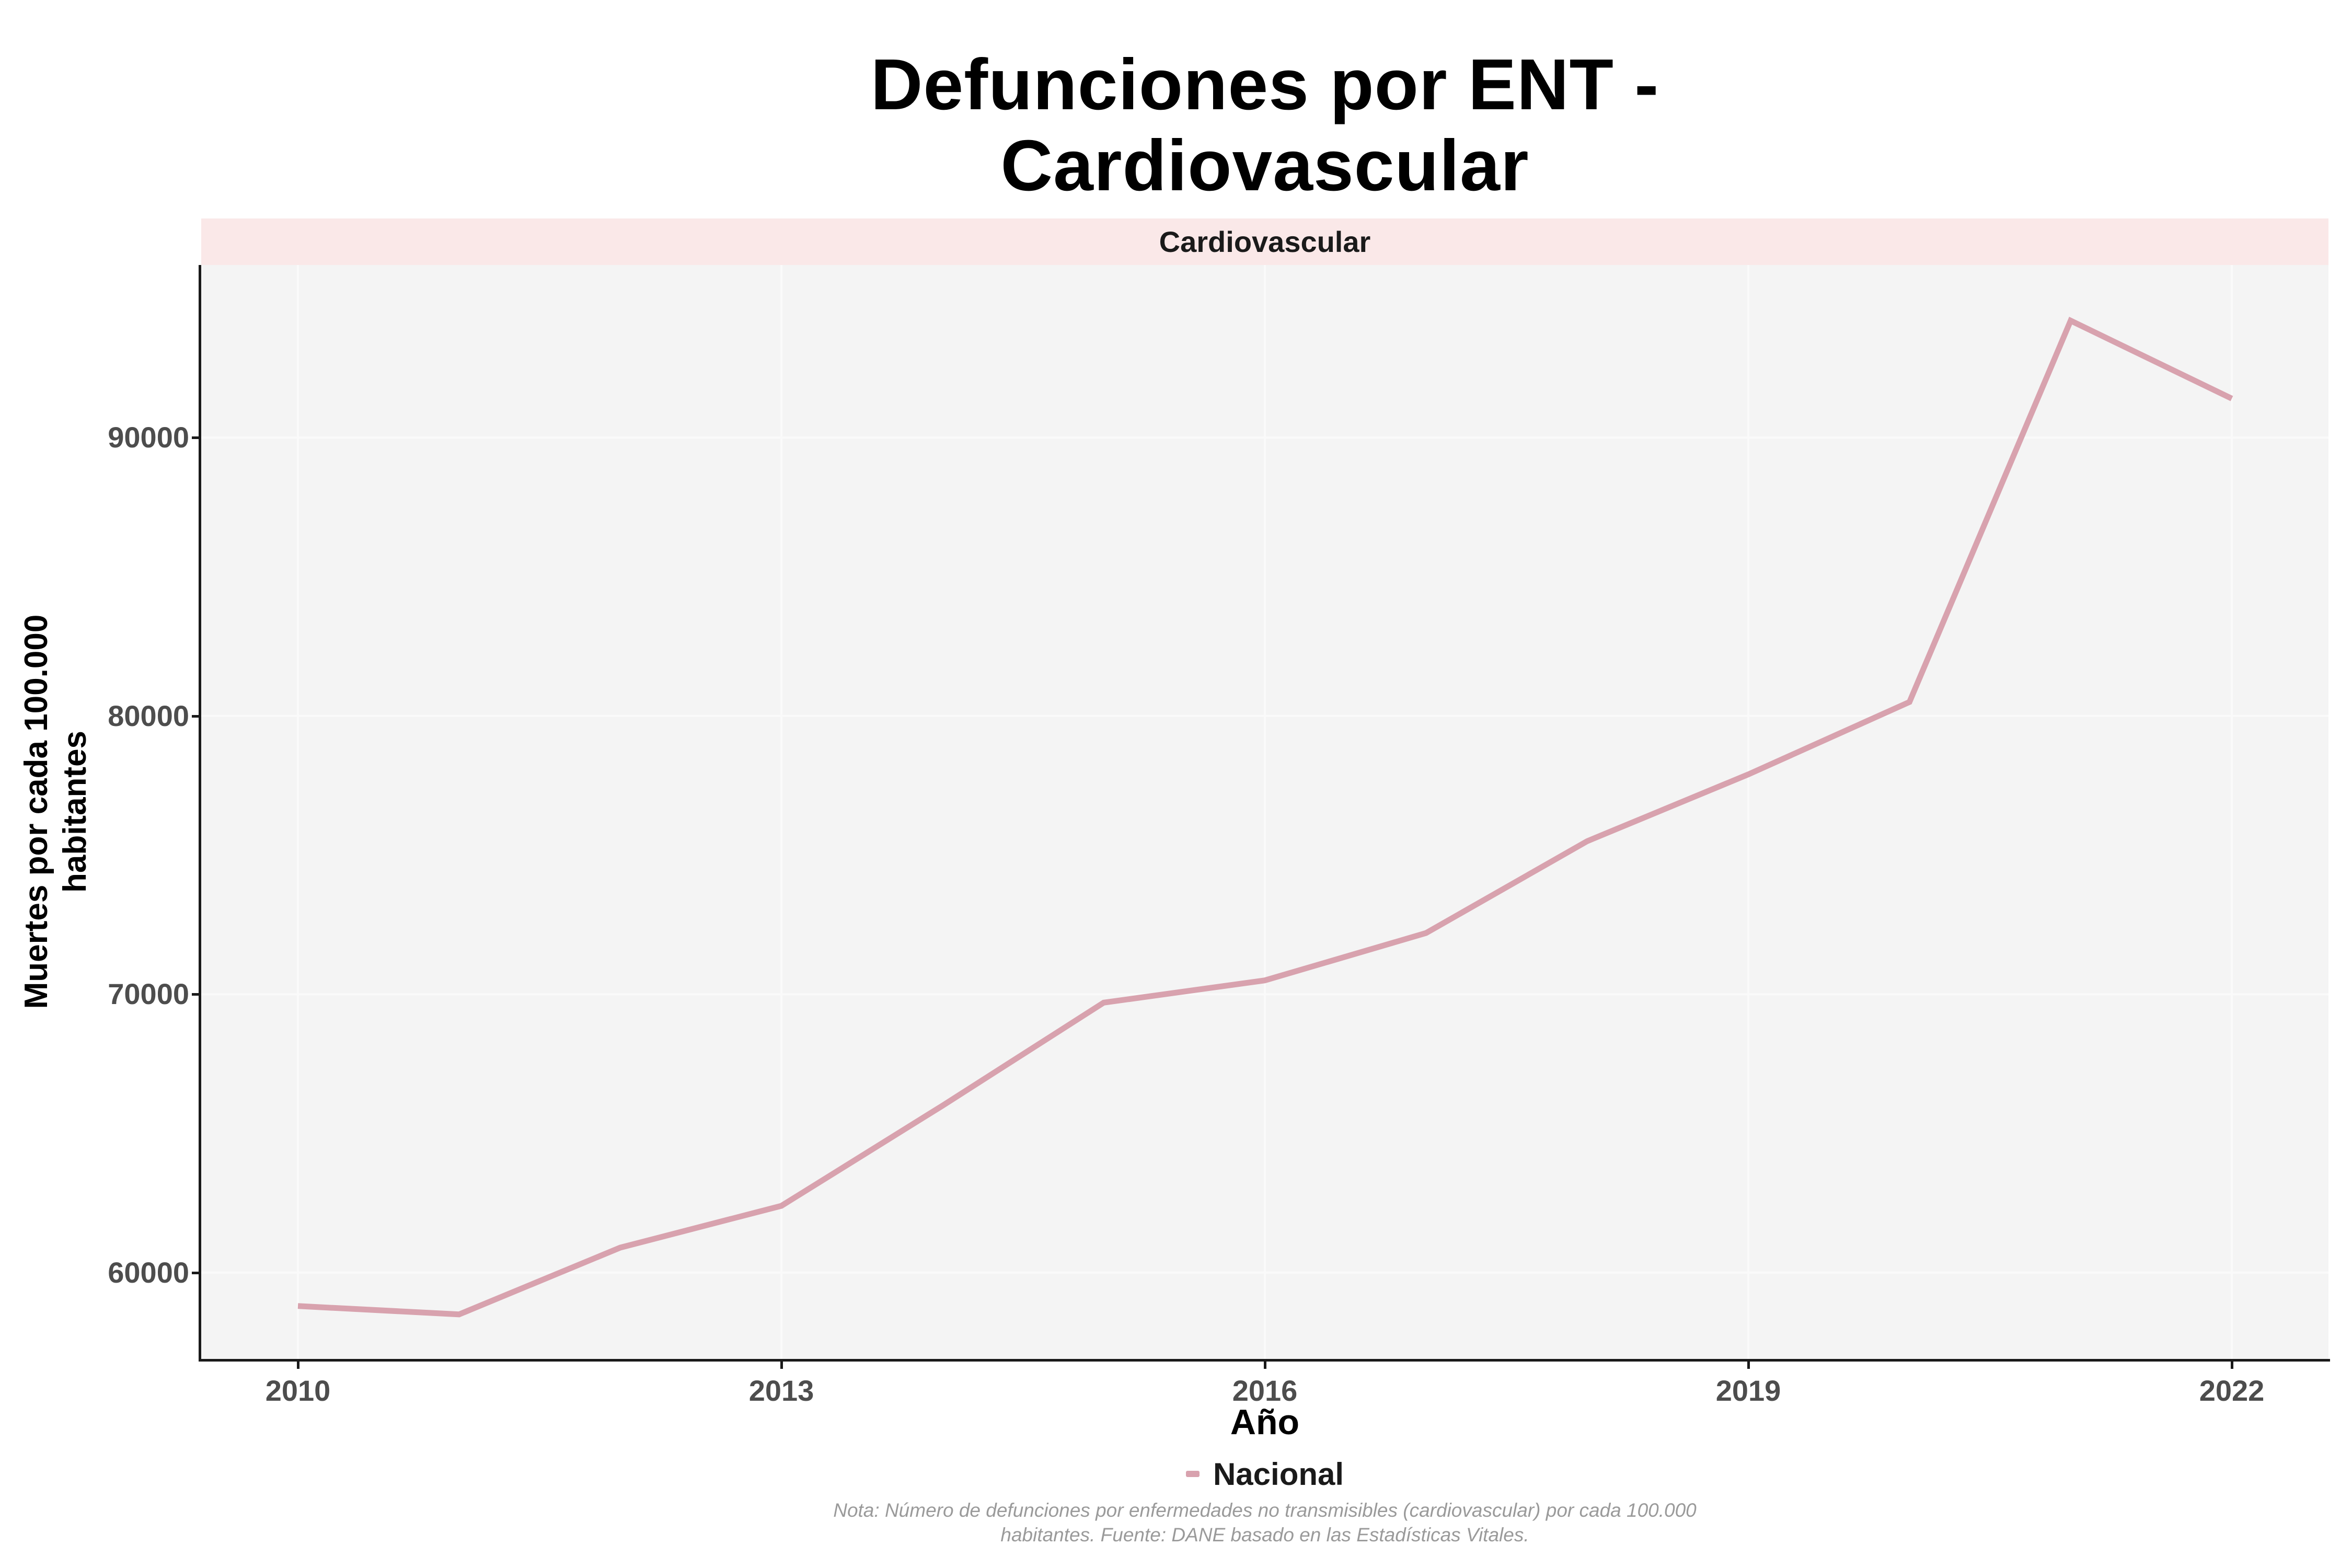  I want to click on y-tick-label: 60000, so click(148, 1272).